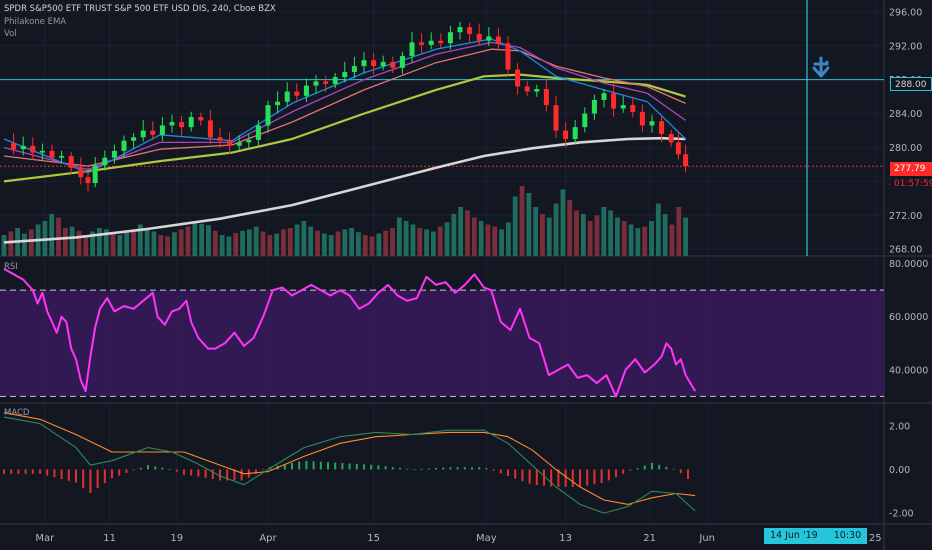 This screenshot has height=550, width=932. What do you see at coordinates (905, 46) in the screenshot?
I see `price-tick-label: 292.00` at bounding box center [905, 46].